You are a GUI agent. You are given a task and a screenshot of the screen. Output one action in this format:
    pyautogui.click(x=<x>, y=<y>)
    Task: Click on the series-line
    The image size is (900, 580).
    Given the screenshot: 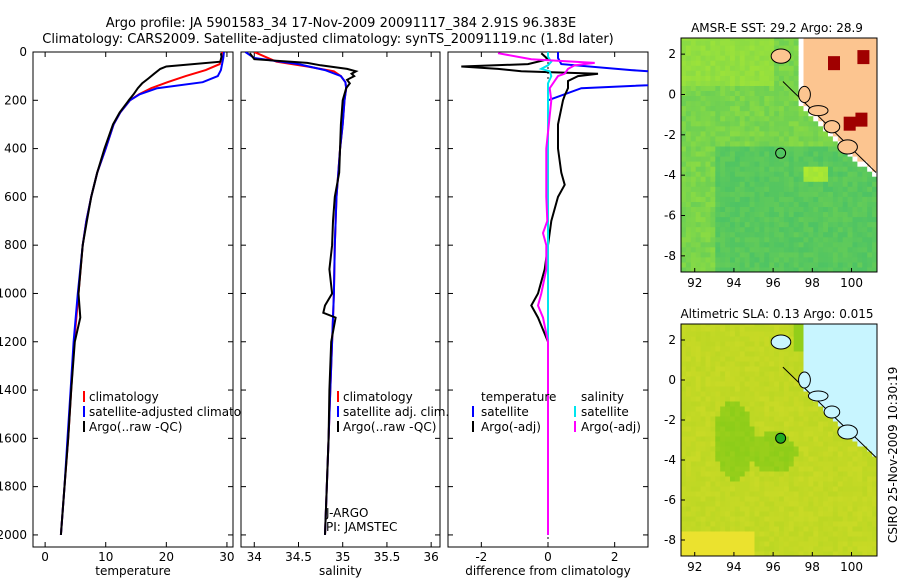 What is the action you would take?
    pyautogui.click(x=304, y=293)
    